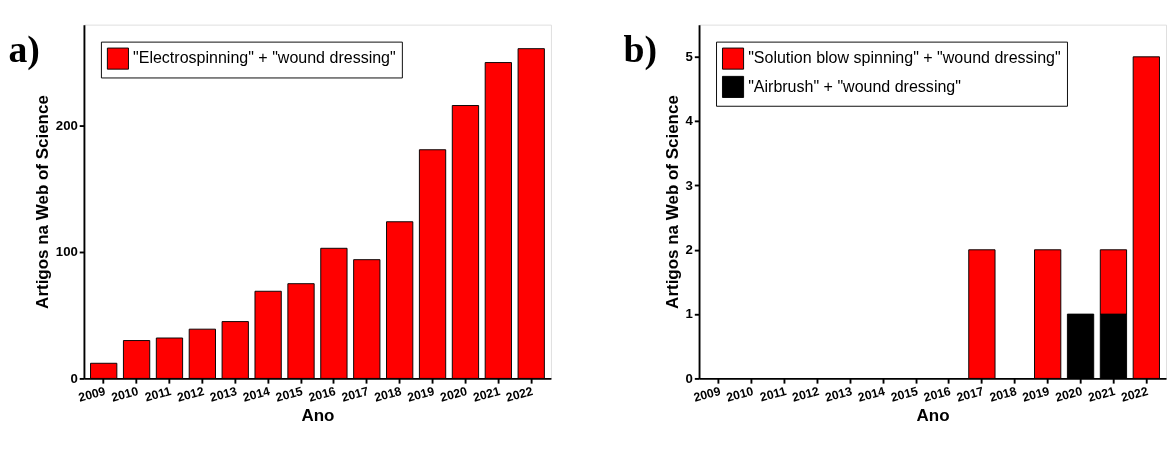  Describe the element at coordinates (264, 57) in the screenshot. I see `legend-label: "Electrospinning" + "wound dressing"` at that location.